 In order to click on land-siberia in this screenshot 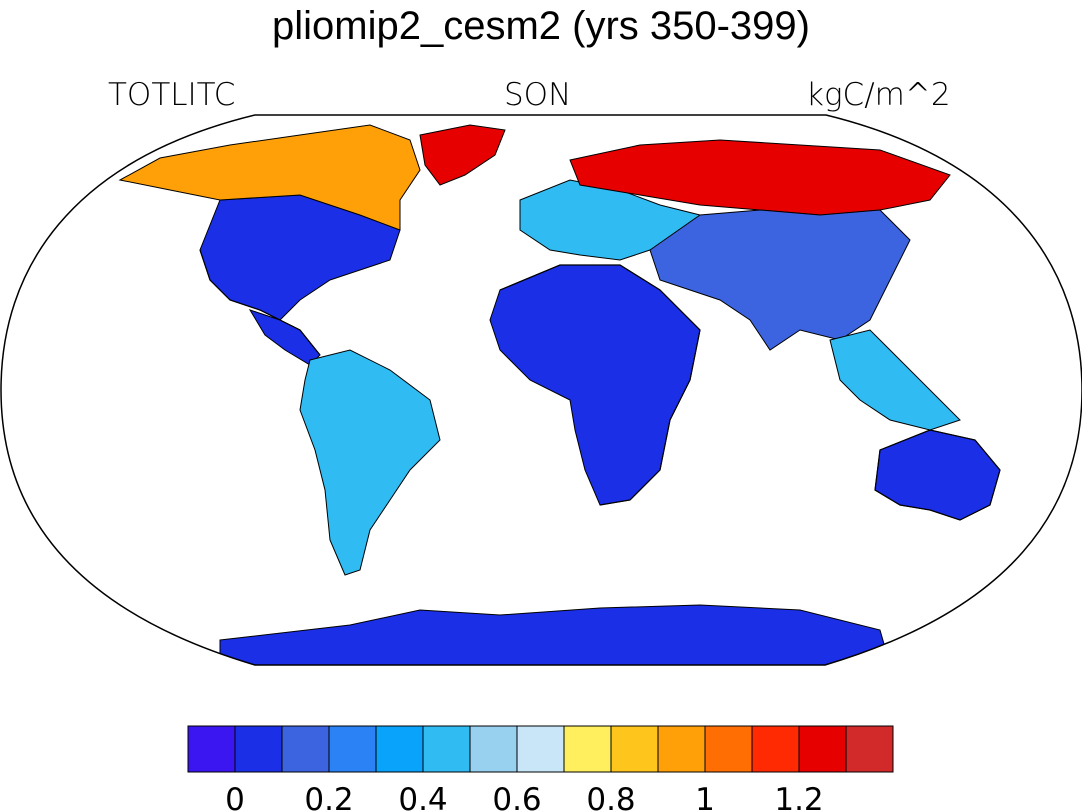, I will do `click(760, 177)`.